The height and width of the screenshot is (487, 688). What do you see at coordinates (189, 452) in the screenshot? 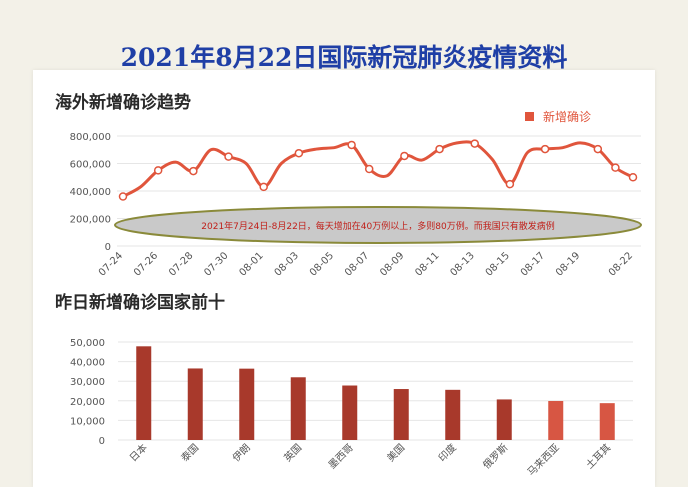
I see `bar-x-tick-label: 泰国` at bounding box center [189, 452].